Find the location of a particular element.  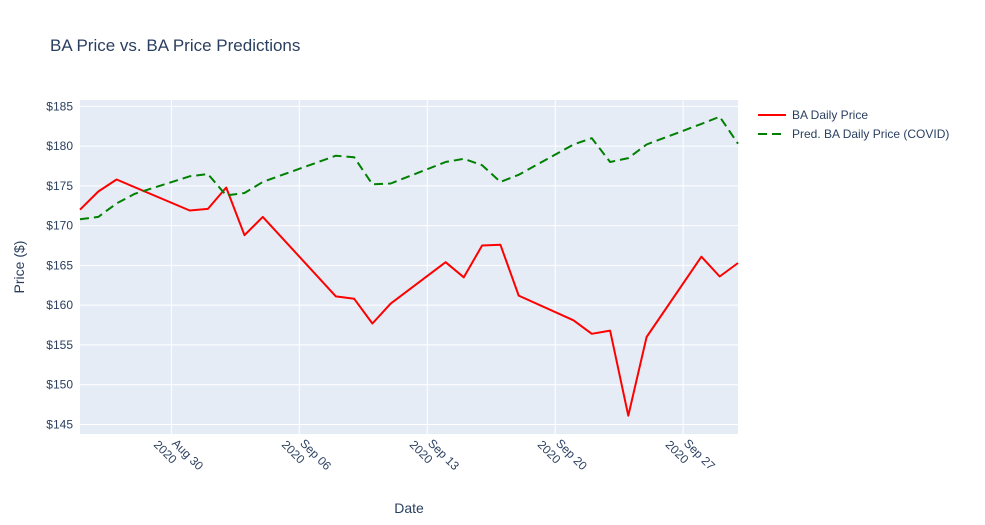

x-axis-title: Date is located at coordinates (409, 508).